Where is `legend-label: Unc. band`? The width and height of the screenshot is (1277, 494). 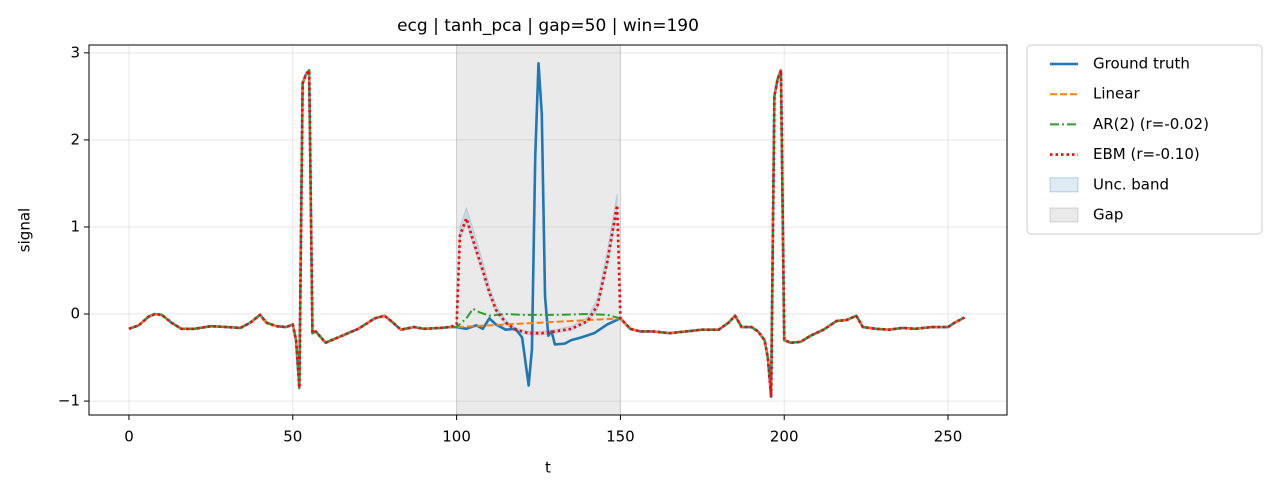 legend-label: Unc. band is located at coordinates (1131, 184).